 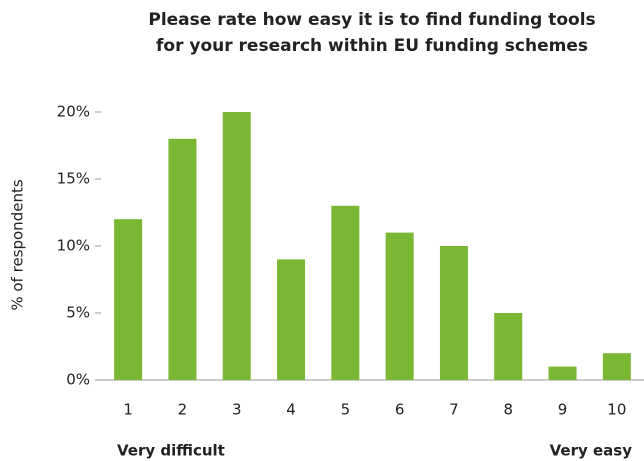 What do you see at coordinates (18, 244) in the screenshot?
I see `y-axis-label: % of respondents` at bounding box center [18, 244].